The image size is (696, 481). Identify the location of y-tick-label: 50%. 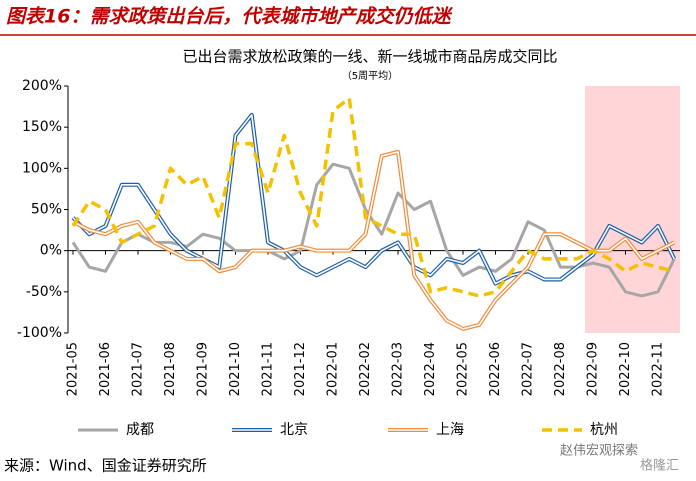
(46, 210).